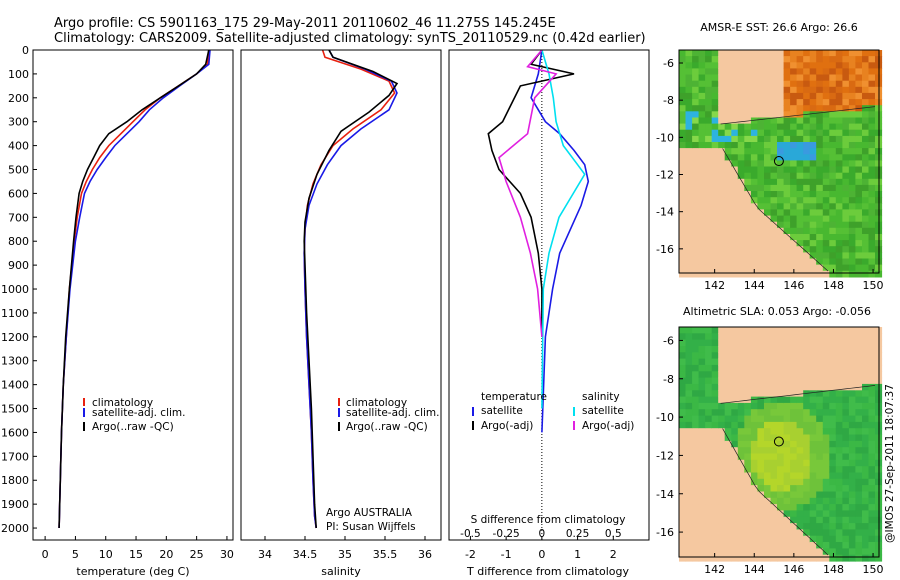  I want to click on lat-tick-label: -6, so click(668, 340).